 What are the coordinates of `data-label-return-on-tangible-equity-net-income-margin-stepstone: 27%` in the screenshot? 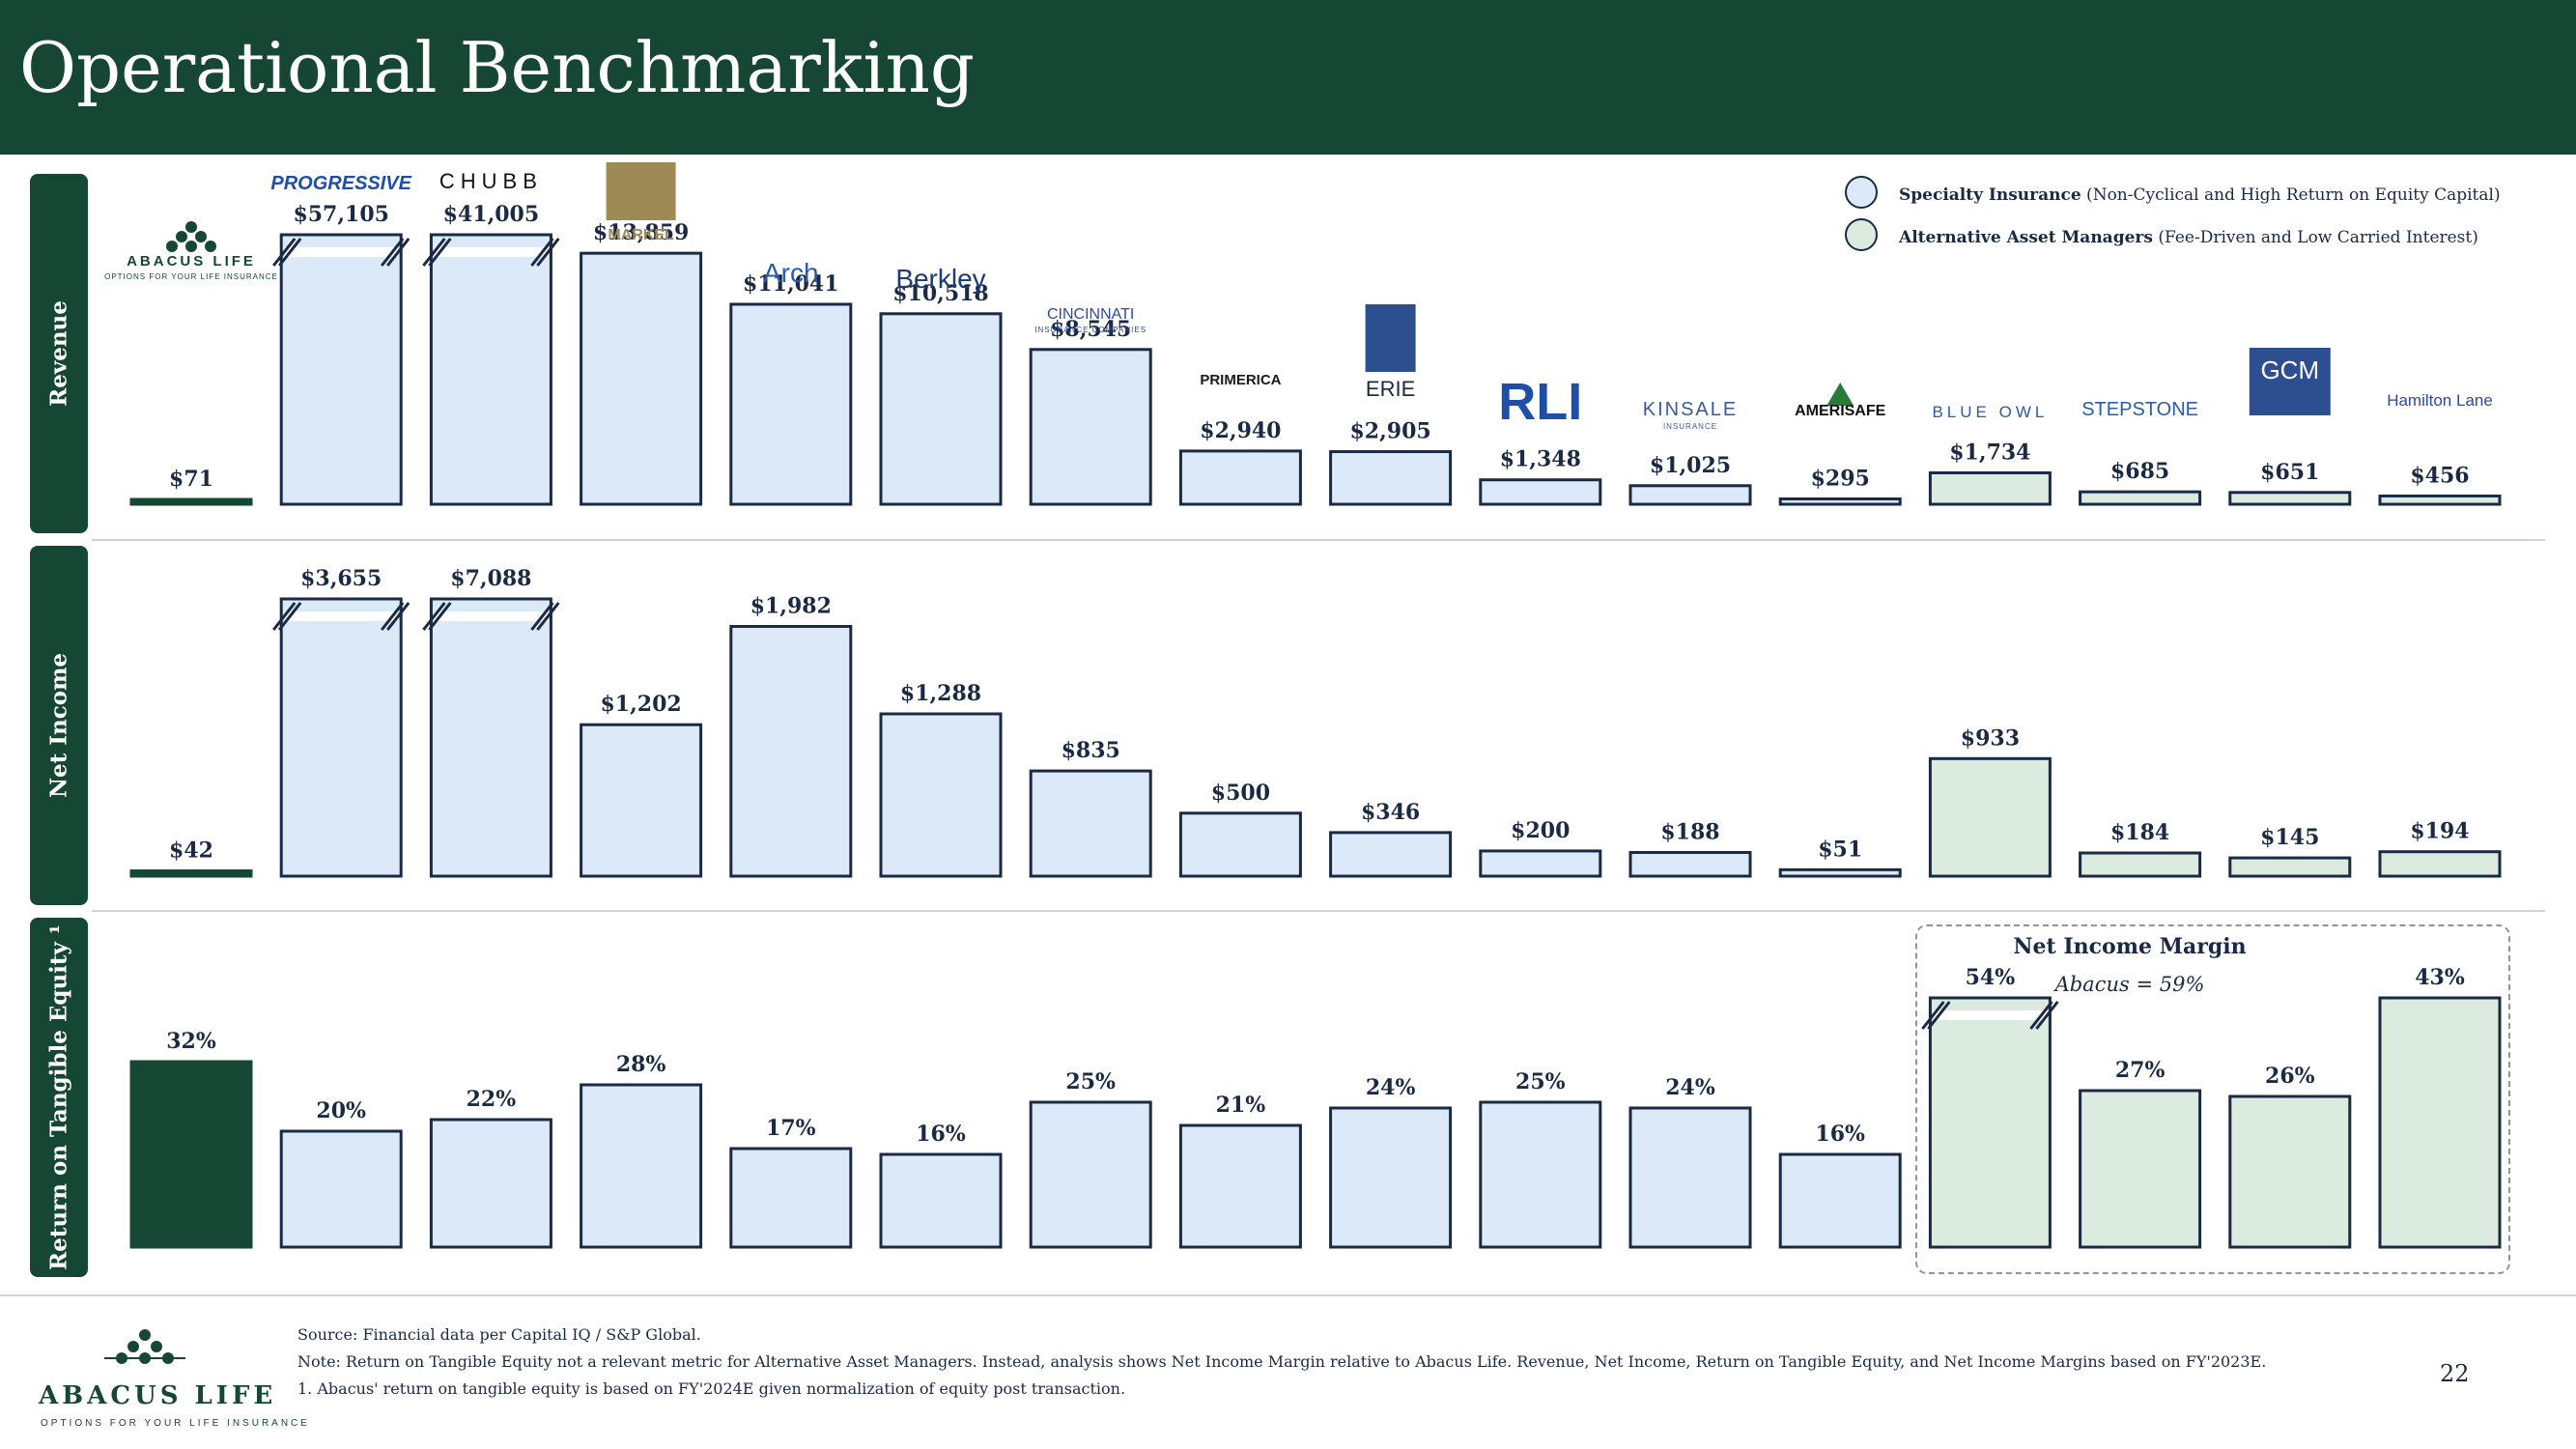 It's located at (2140, 1070).